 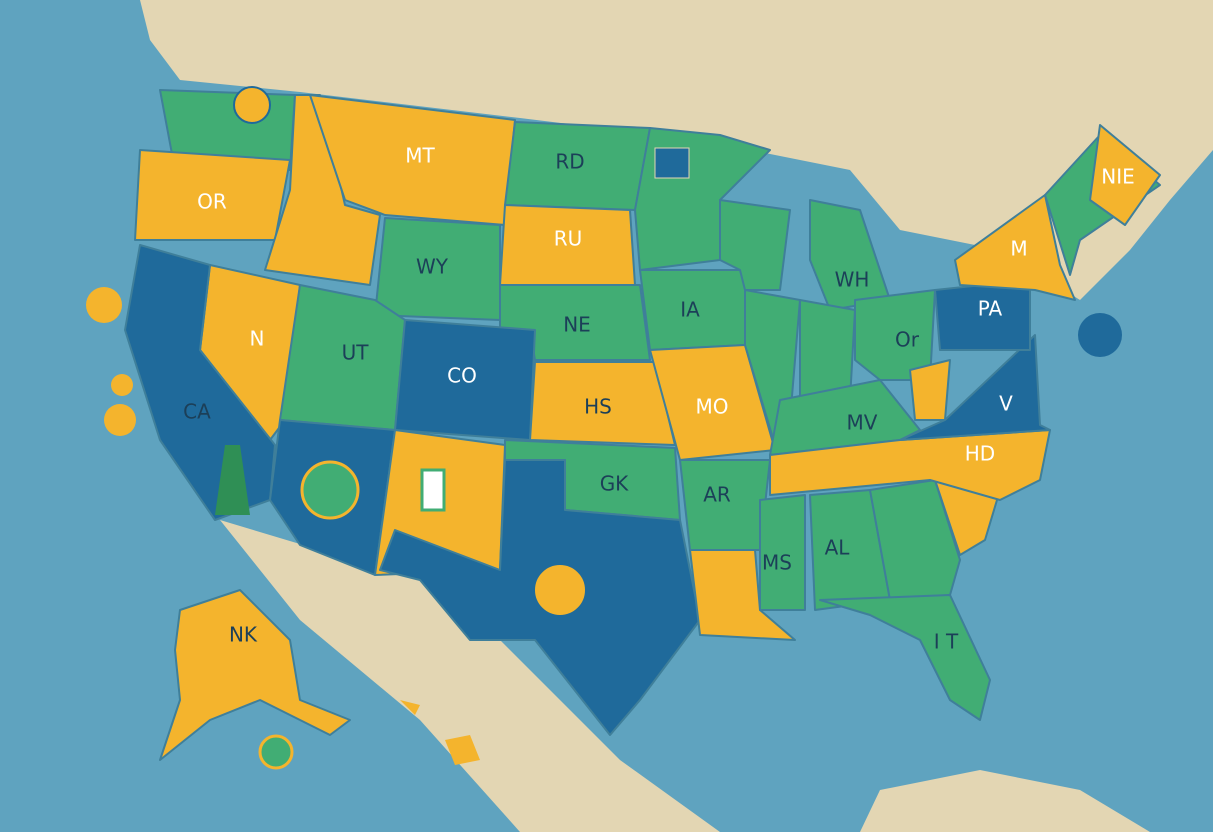 What do you see at coordinates (212, 202) in the screenshot?
I see `state-label: OR` at bounding box center [212, 202].